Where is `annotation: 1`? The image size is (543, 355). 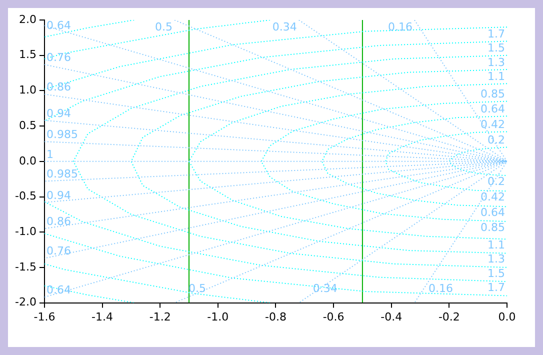 annotation: 1 is located at coordinates (50, 154).